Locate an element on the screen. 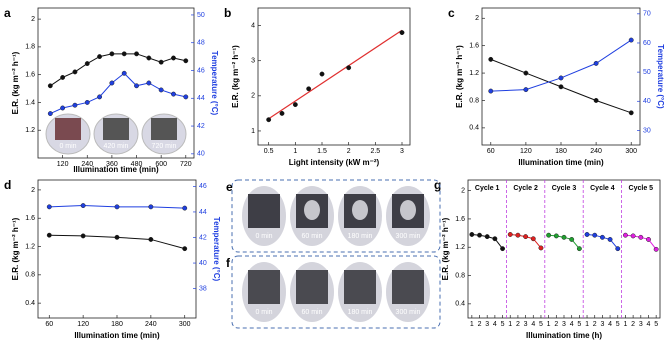 This screenshot has height=348, width=672. x-tick-label: 4 is located at coordinates (495, 324).